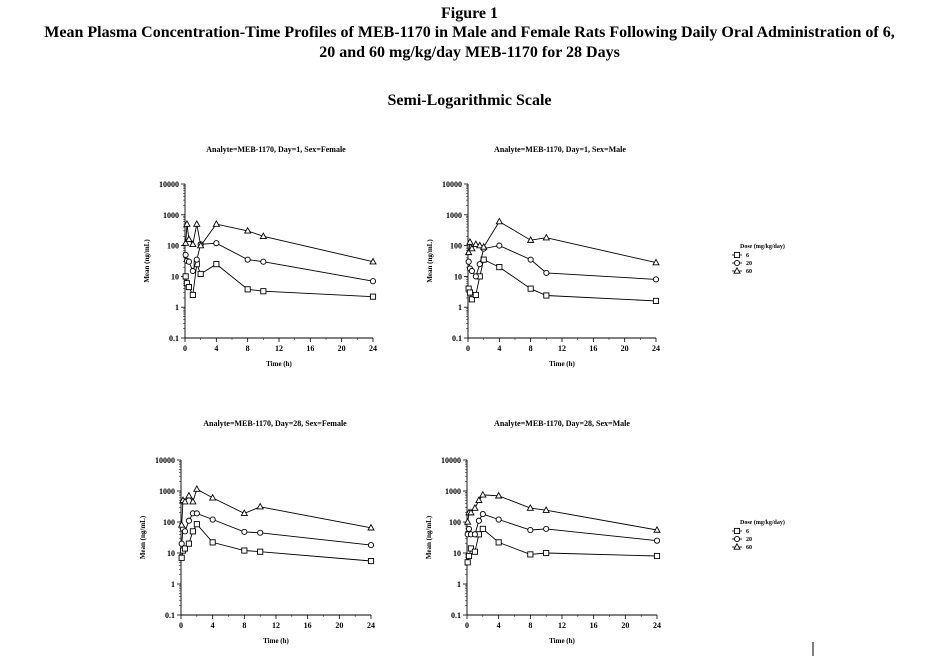 The width and height of the screenshot is (939, 665). What do you see at coordinates (275, 423) in the screenshot?
I see `panel-title: Analyte=MEB-1170, Day=28, Sex=Female` at bounding box center [275, 423].